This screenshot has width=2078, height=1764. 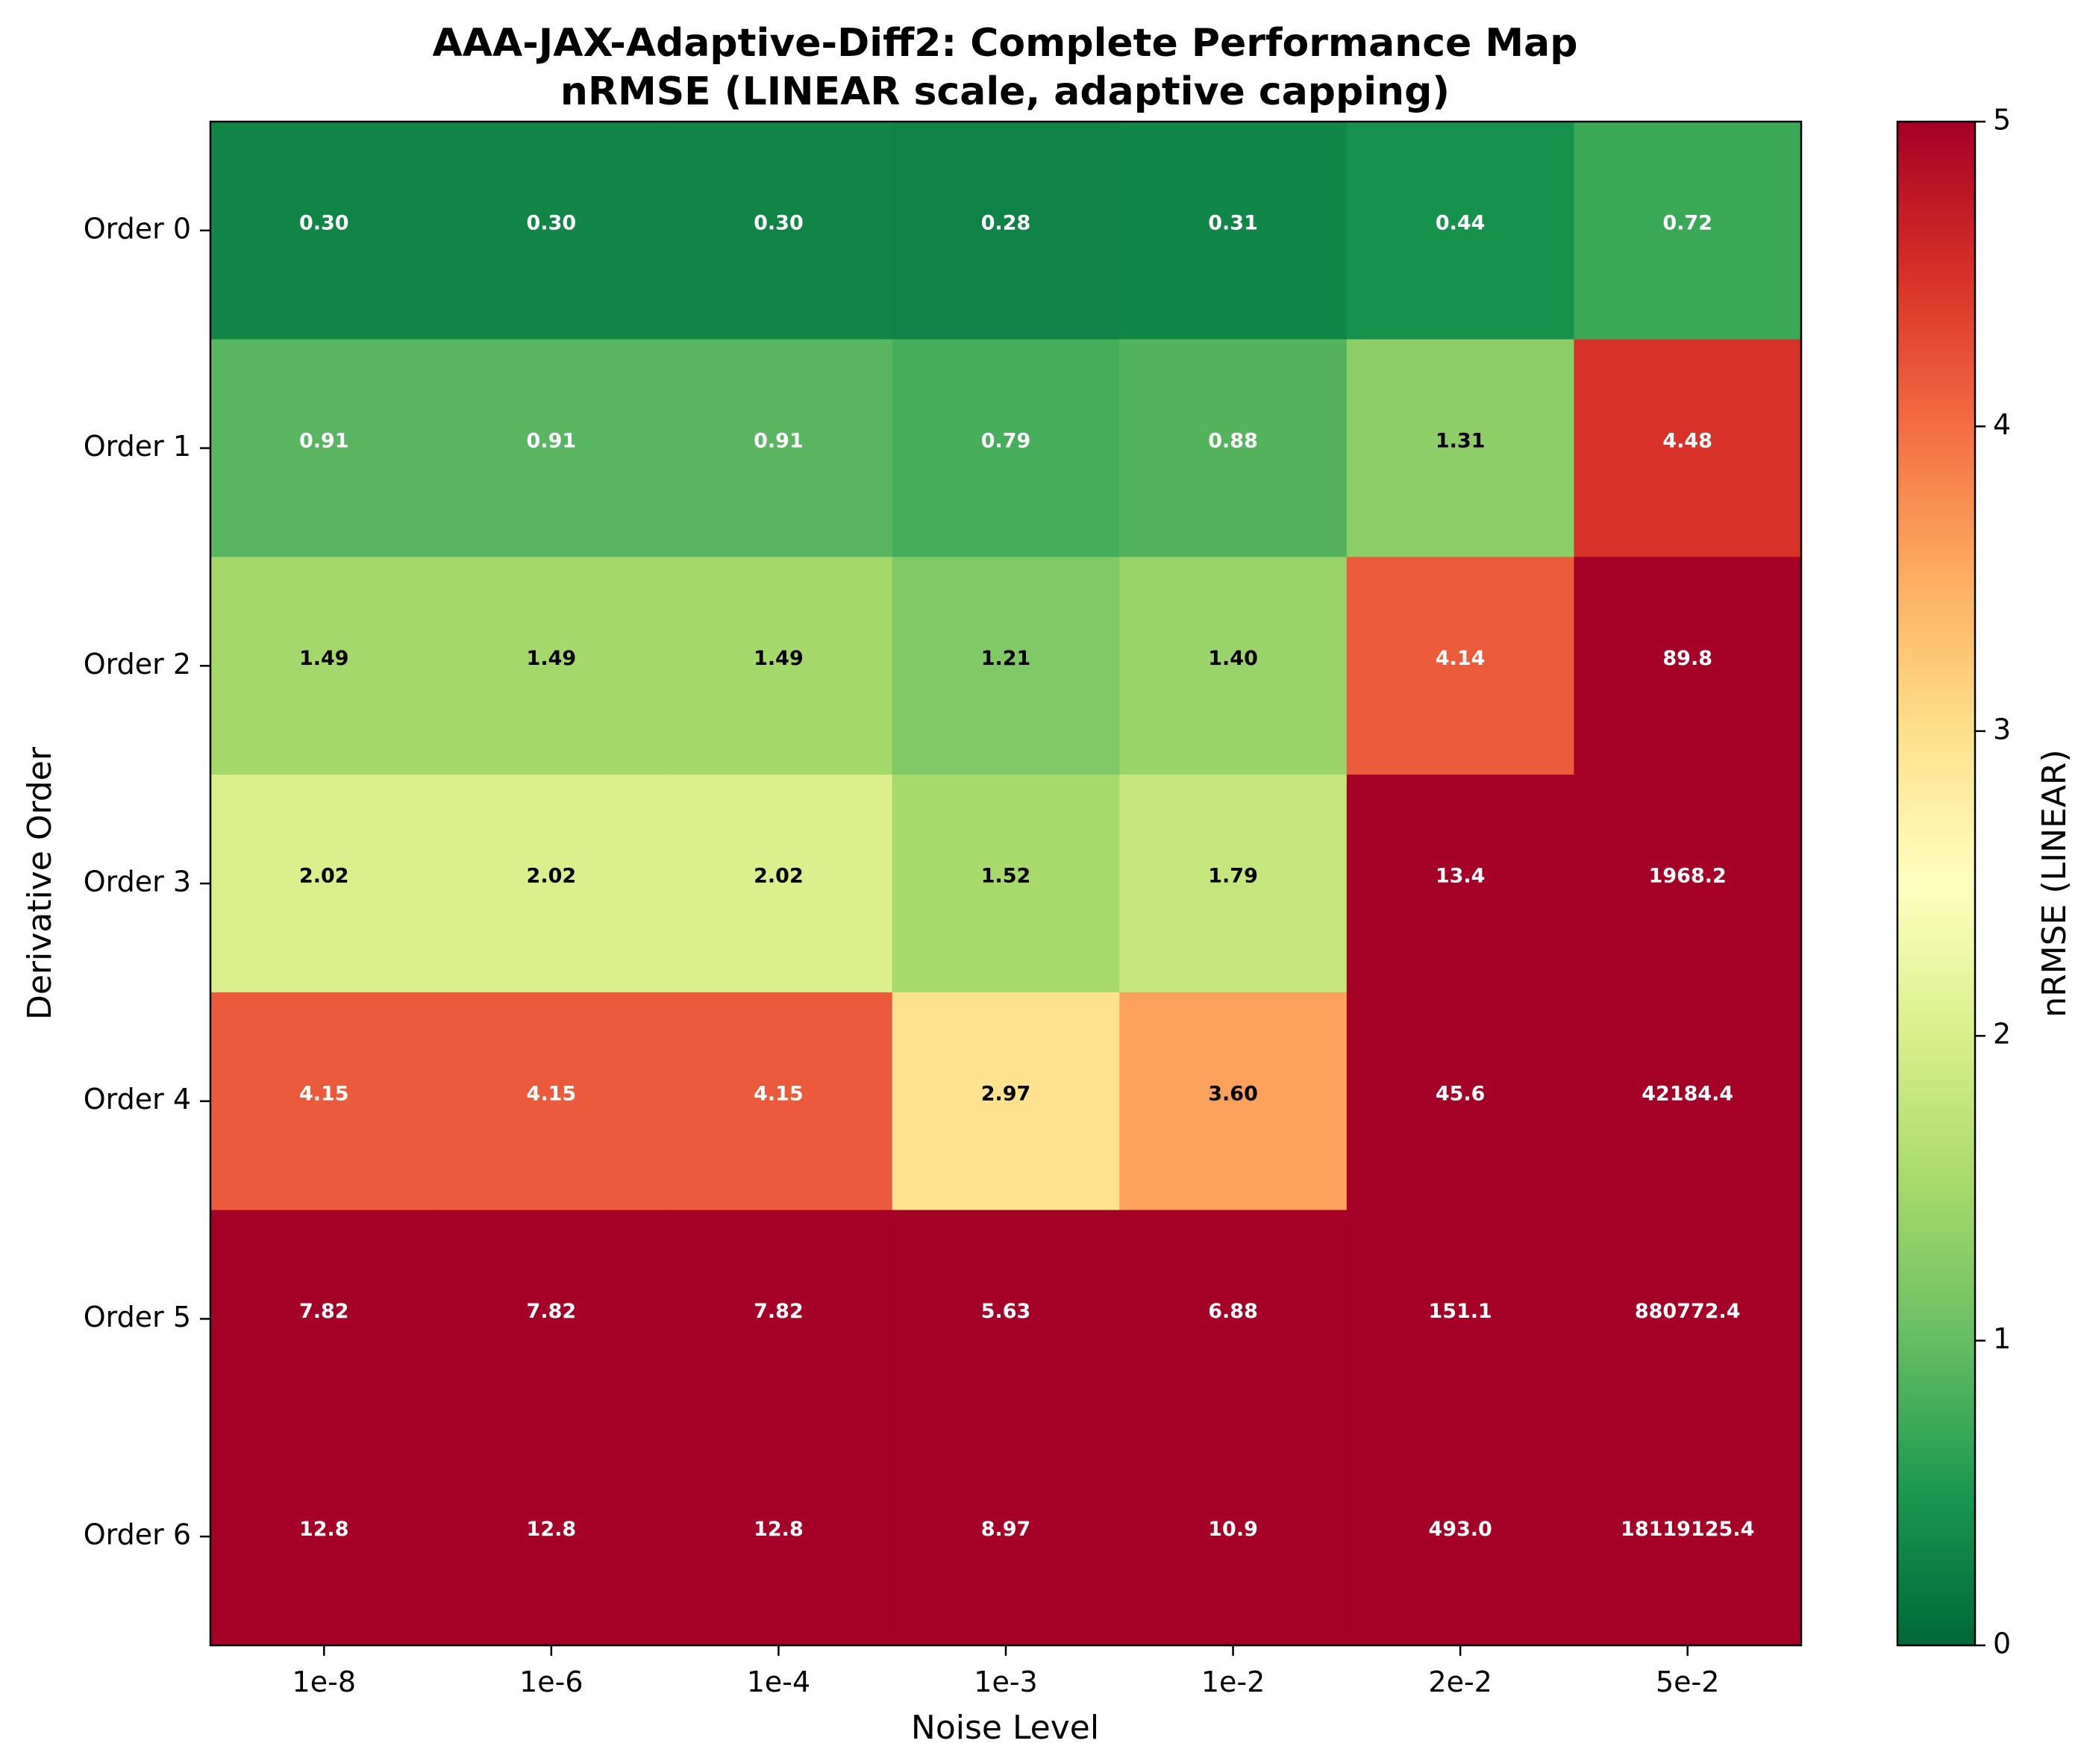 What do you see at coordinates (1006, 876) in the screenshot?
I see `cell-value-label: 1.52` at bounding box center [1006, 876].